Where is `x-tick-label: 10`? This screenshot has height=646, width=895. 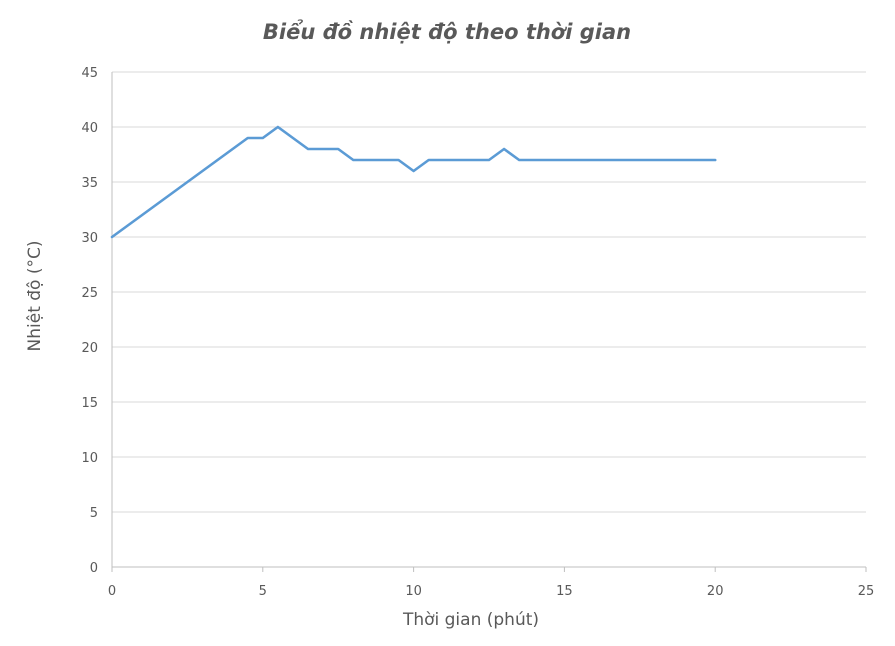 x-tick-label: 10 is located at coordinates (413, 591).